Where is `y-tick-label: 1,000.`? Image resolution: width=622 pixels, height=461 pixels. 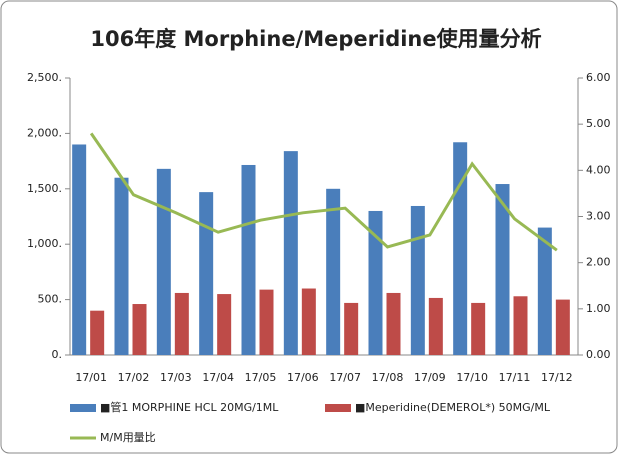 y-tick-label: 1,000. is located at coordinates (44, 243).